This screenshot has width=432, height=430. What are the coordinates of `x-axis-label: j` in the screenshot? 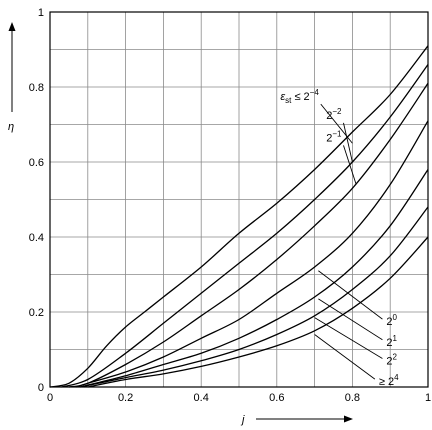 It's located at (242, 420).